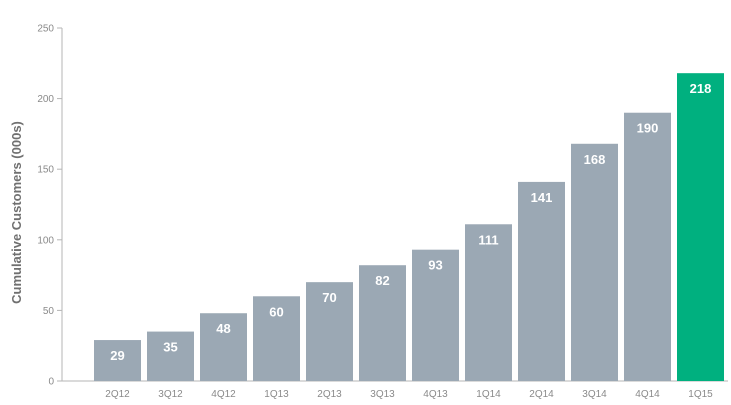 Image resolution: width=731 pixels, height=405 pixels. What do you see at coordinates (49, 311) in the screenshot?
I see `y-tick-label: 50` at bounding box center [49, 311].